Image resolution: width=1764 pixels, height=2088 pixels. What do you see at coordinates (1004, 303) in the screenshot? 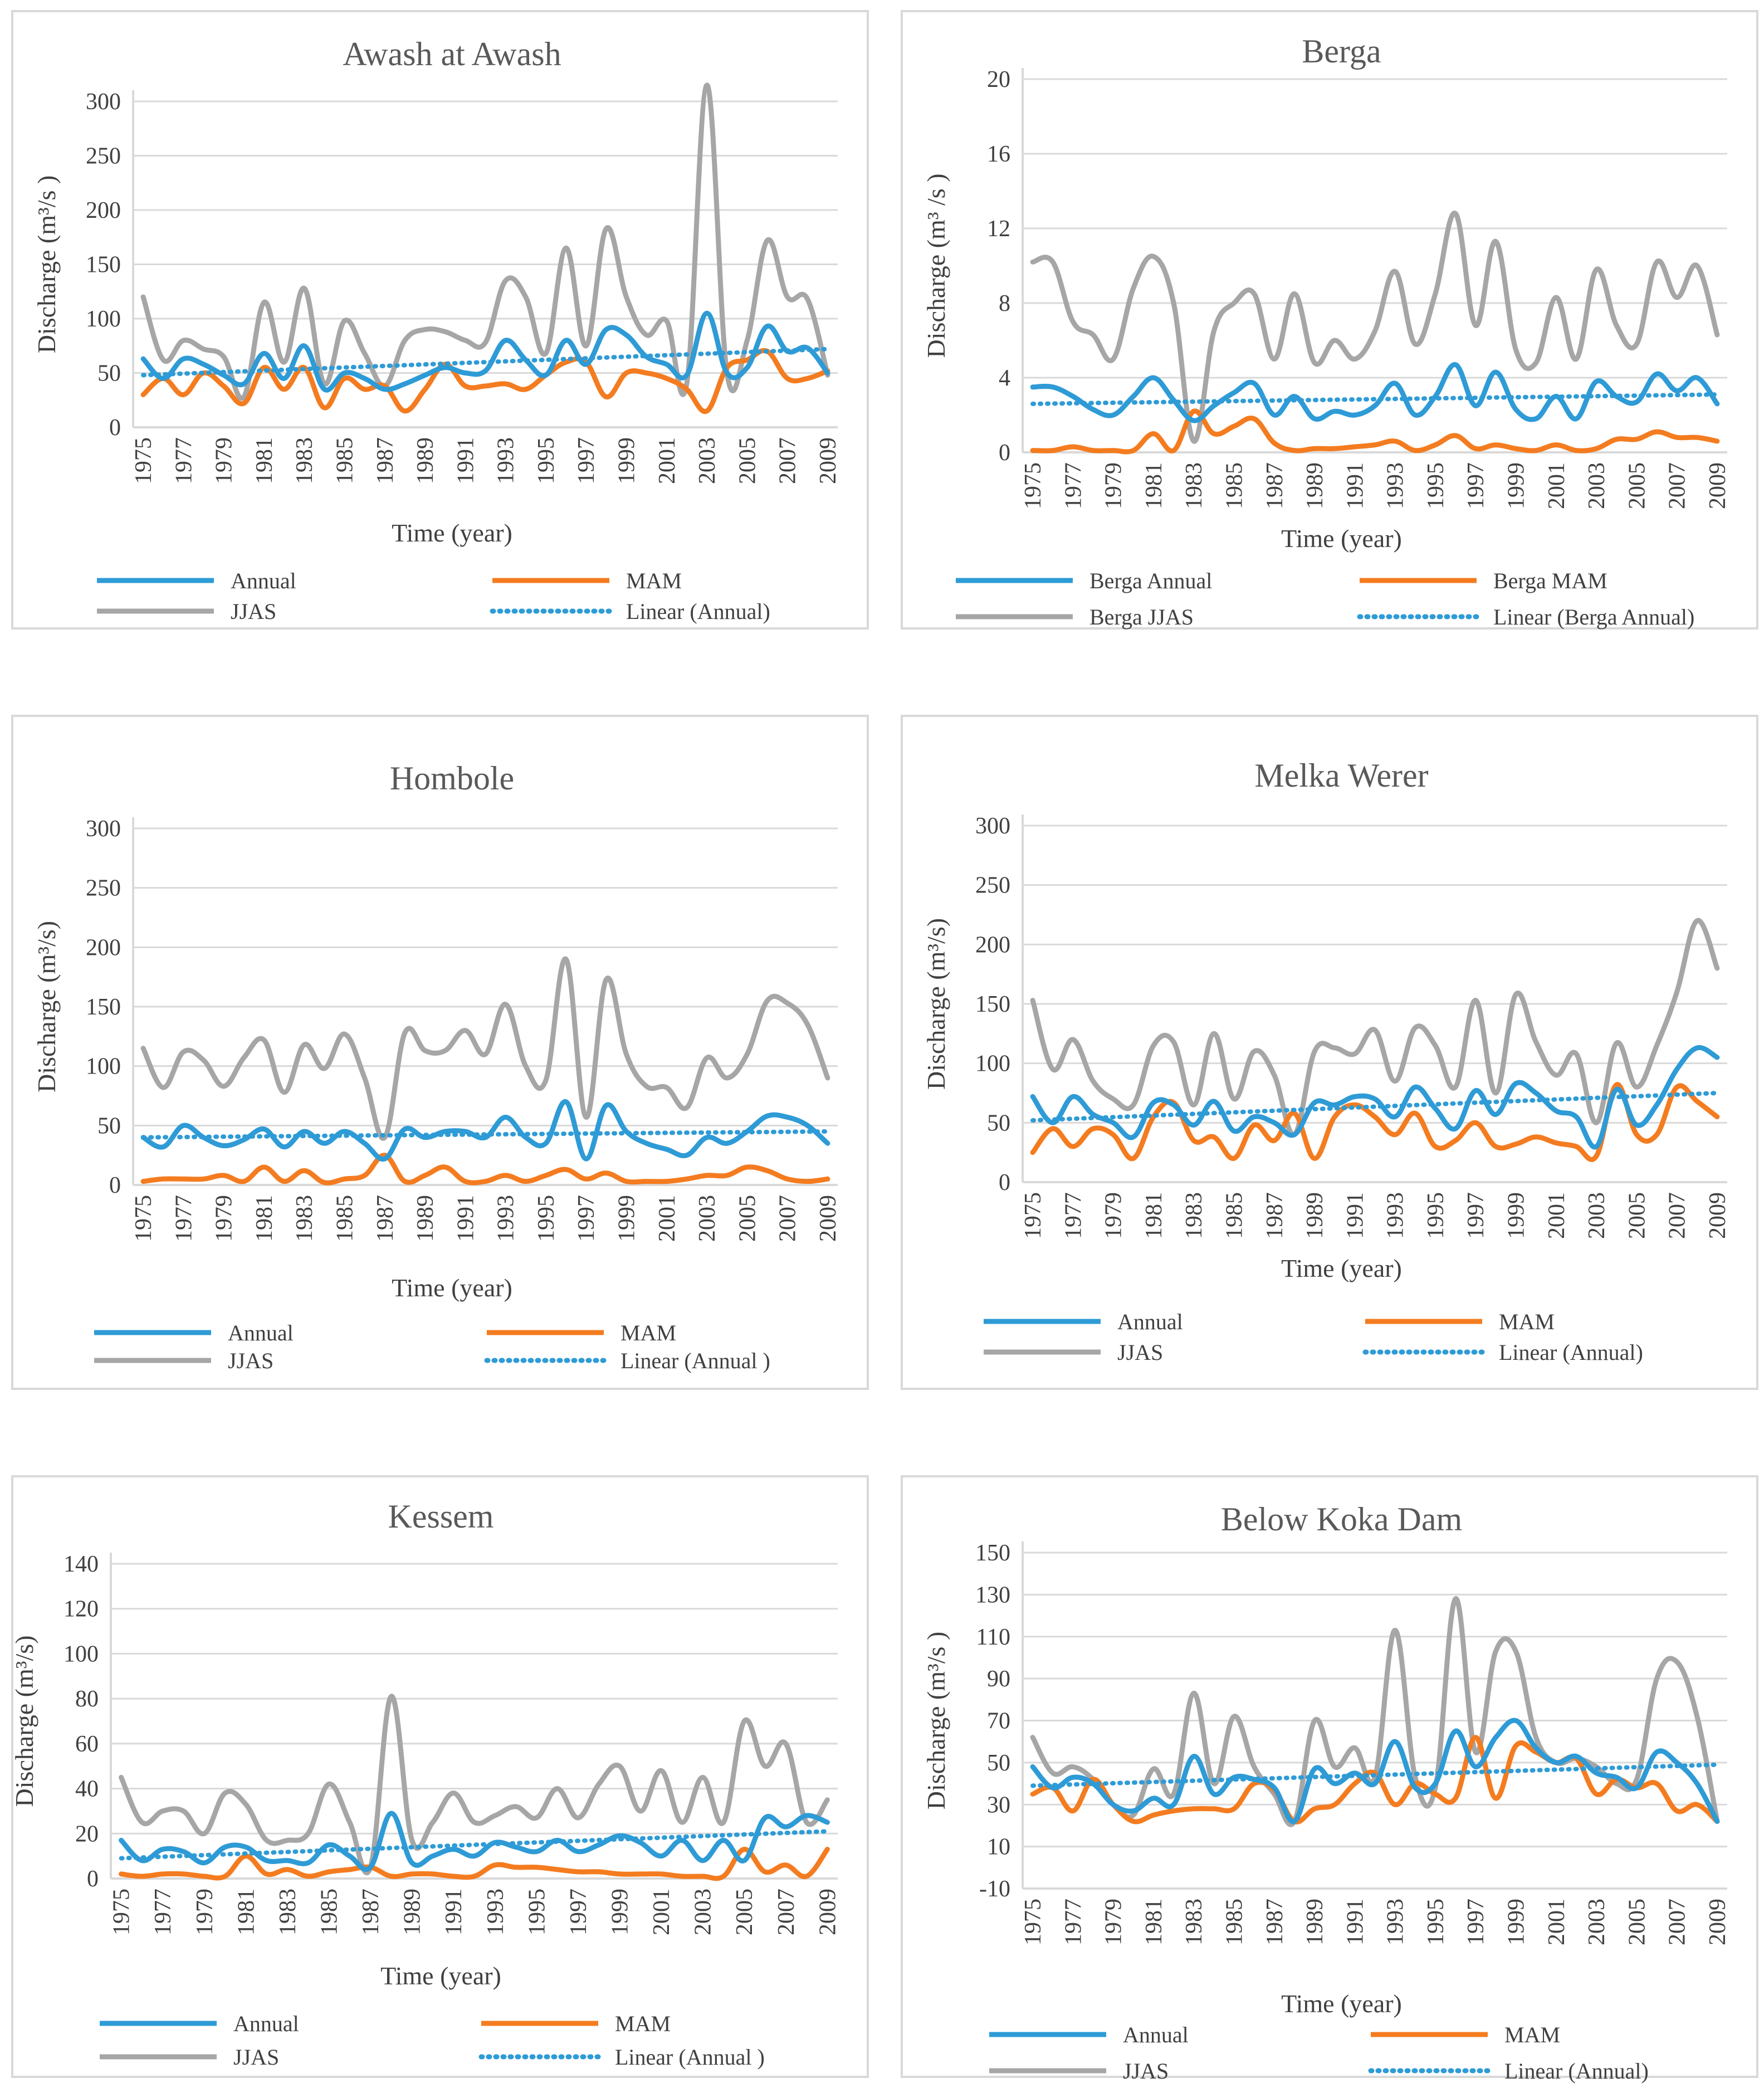
I see `y-tick-label: 8` at bounding box center [1004, 303].